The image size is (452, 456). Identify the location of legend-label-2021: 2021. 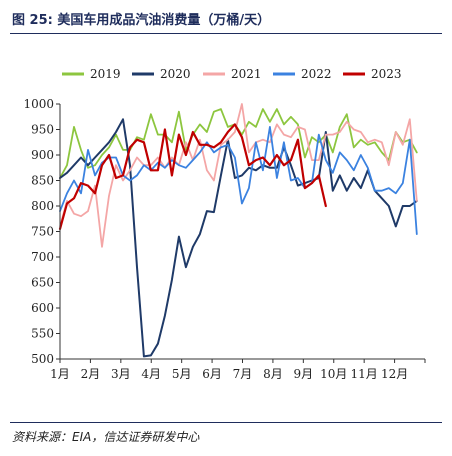
(246, 74).